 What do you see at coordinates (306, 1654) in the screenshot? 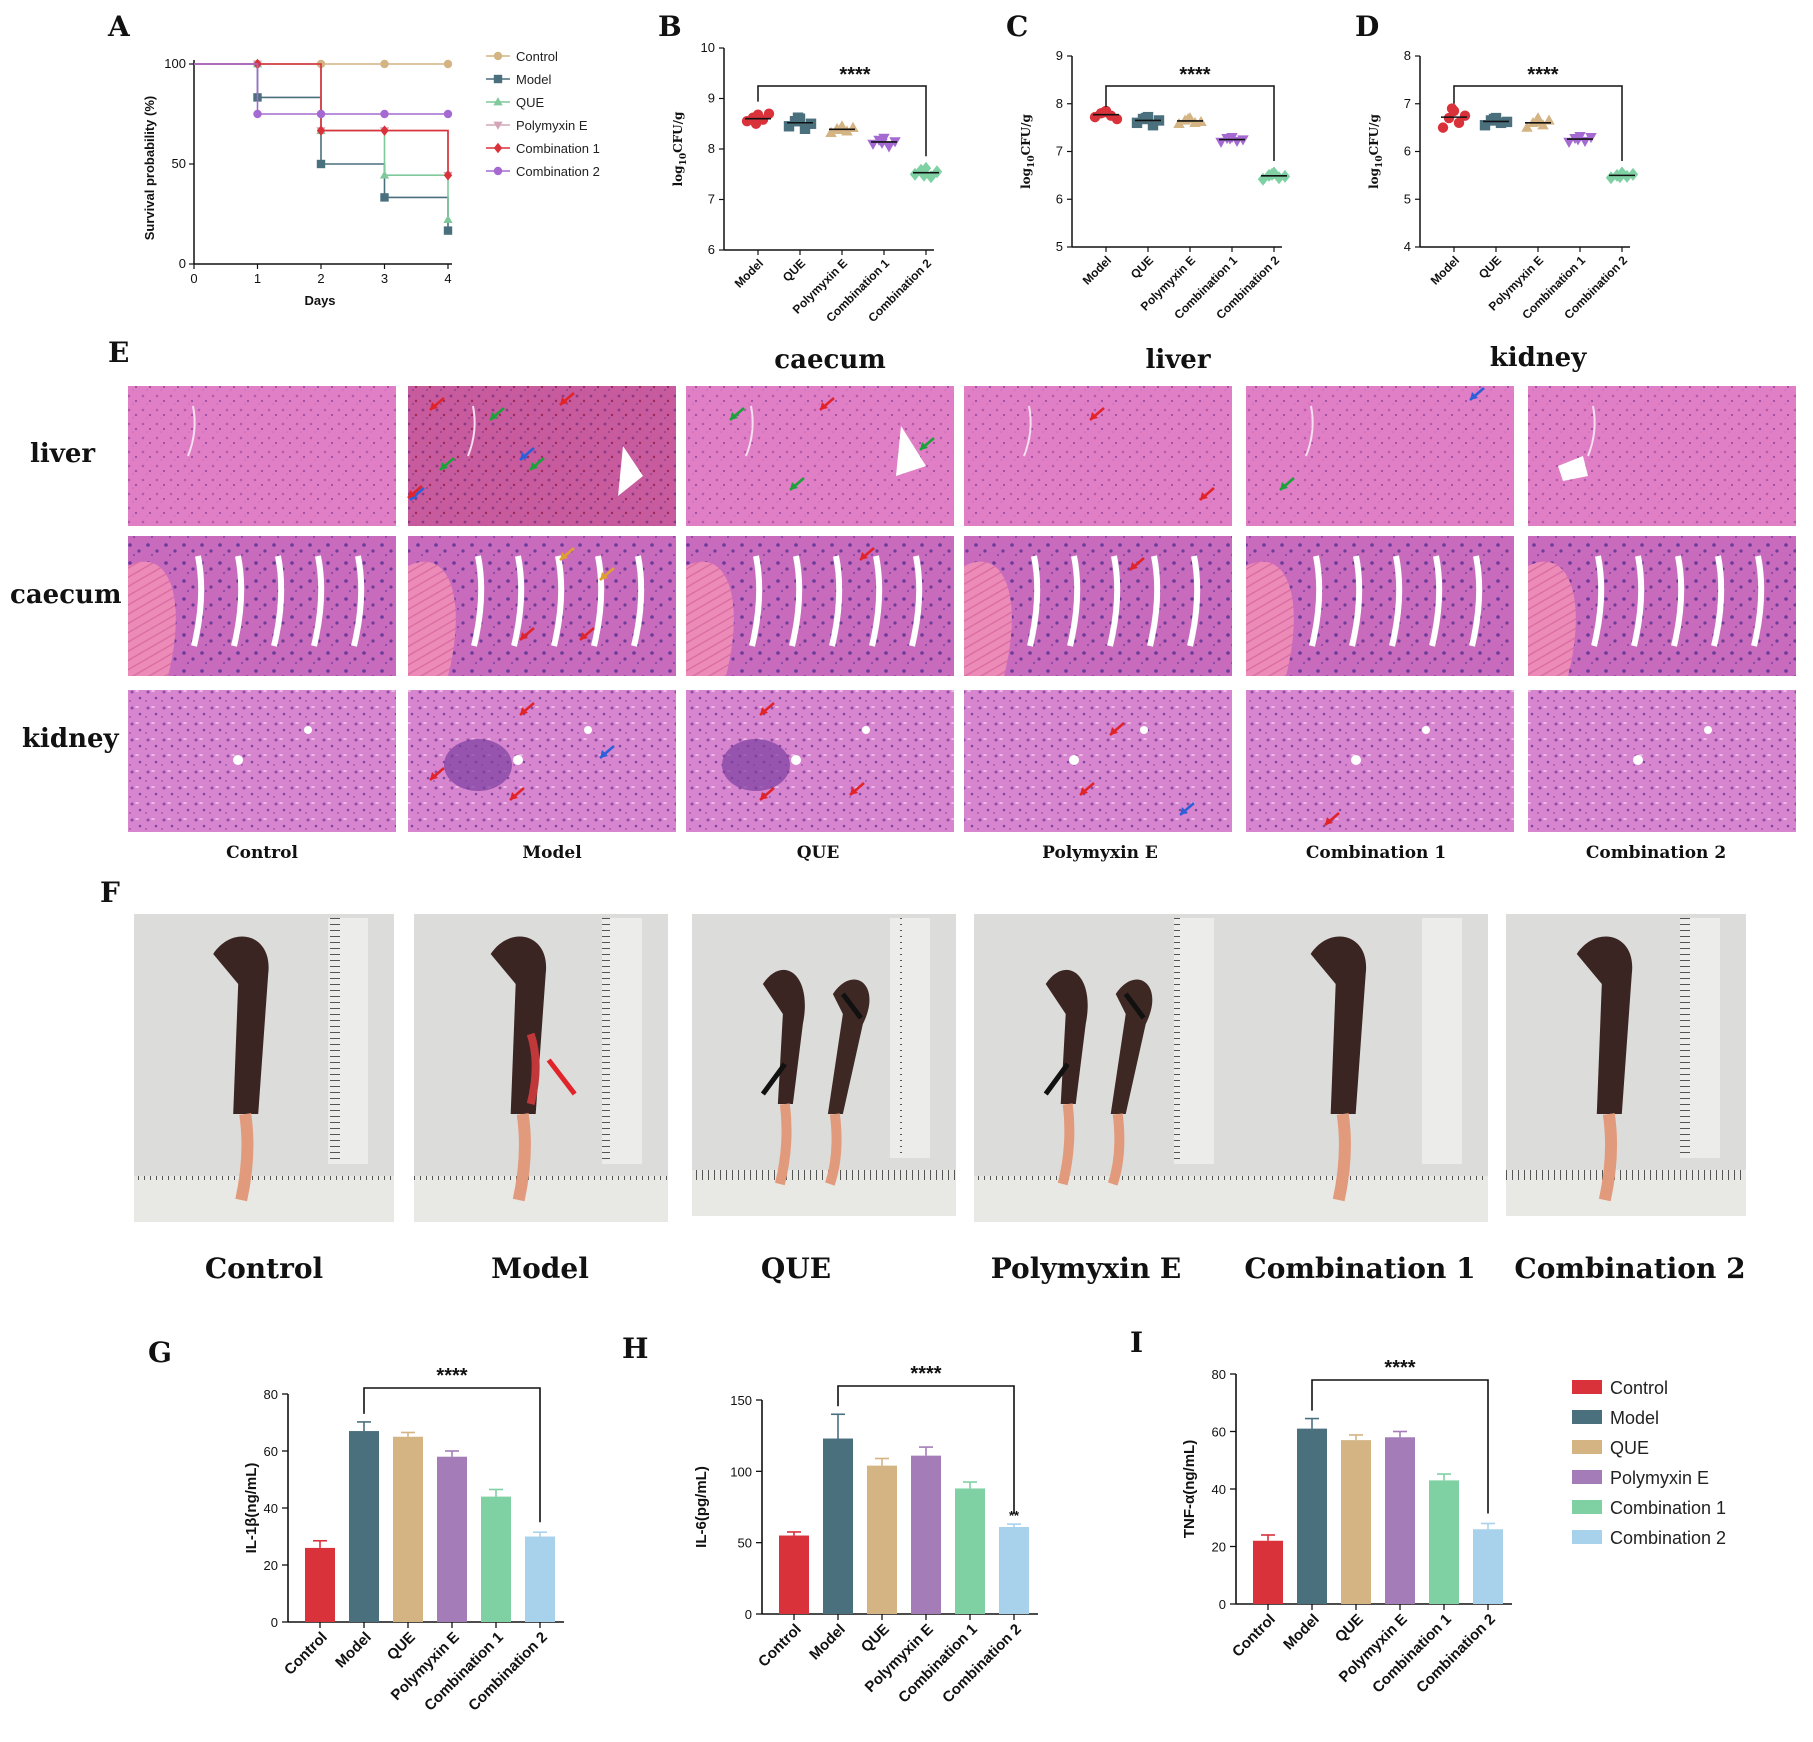
I see `bar-category-label: Control` at bounding box center [306, 1654].